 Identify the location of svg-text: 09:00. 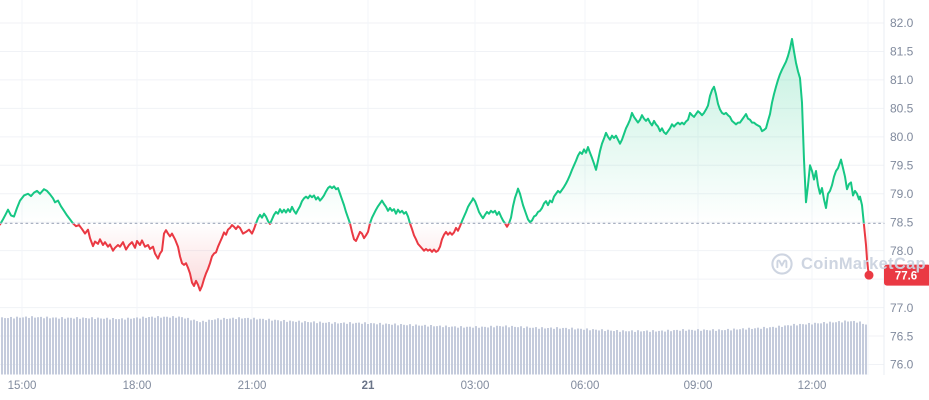
(698, 386).